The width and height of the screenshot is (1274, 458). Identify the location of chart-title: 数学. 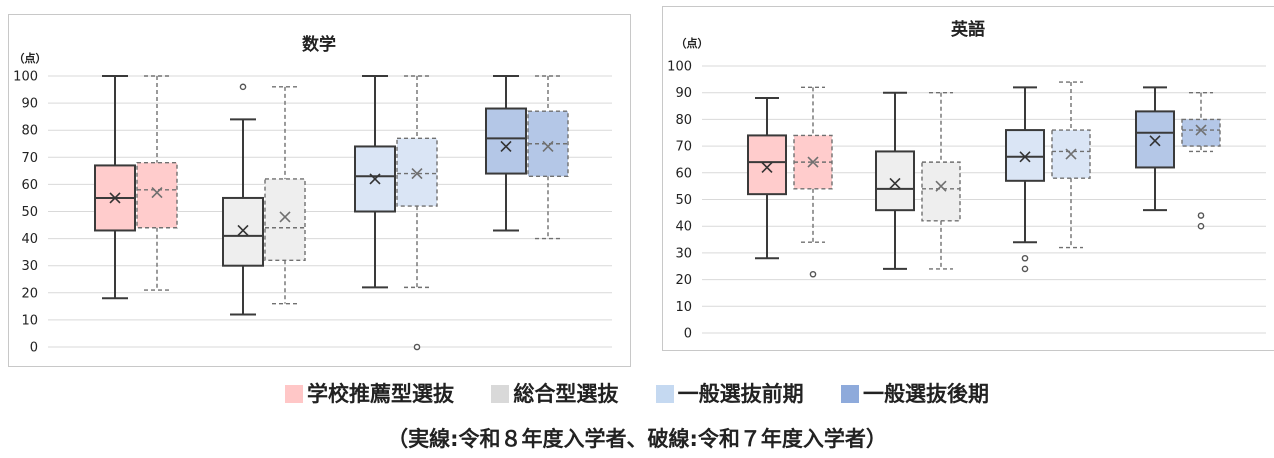
(319, 44).